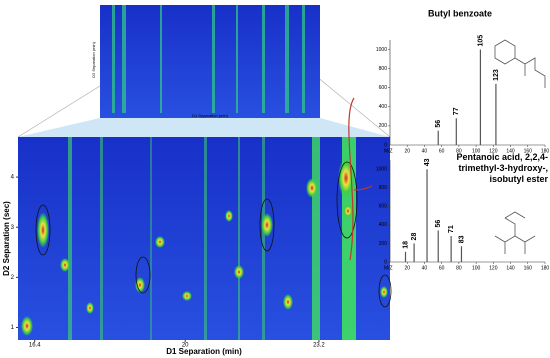 Image resolution: width=550 pixels, height=358 pixels. What do you see at coordinates (405, 245) in the screenshot?
I see `peak-label: 18` at bounding box center [405, 245].